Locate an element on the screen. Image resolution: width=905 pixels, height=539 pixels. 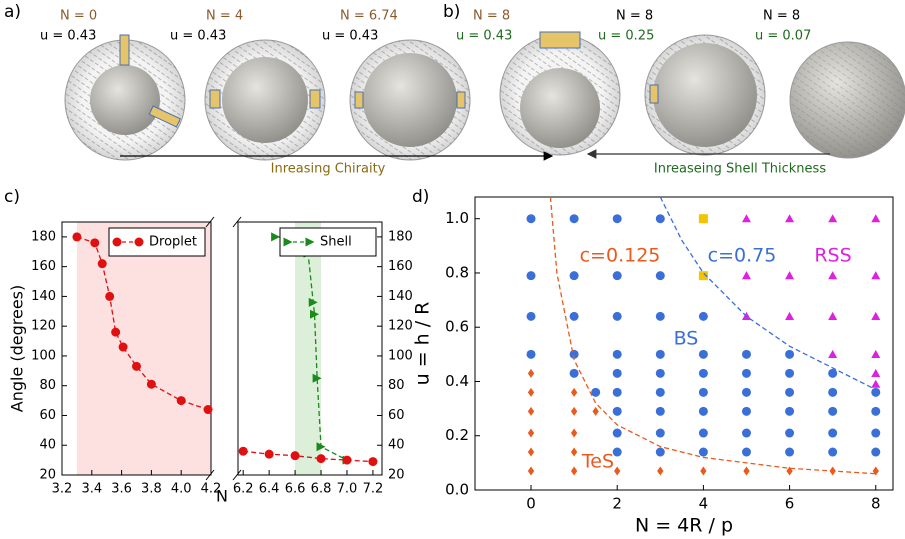
x-tick-label: 3.4 is located at coordinates (91, 489).